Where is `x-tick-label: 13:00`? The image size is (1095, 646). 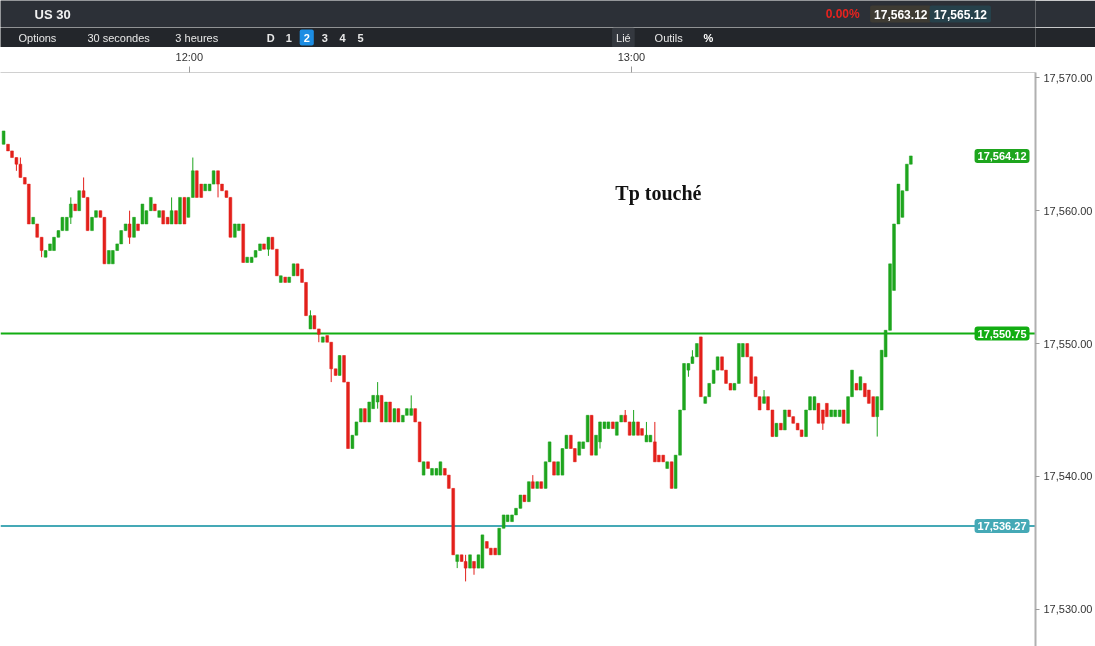 x-tick-label: 13:00 is located at coordinates (631, 56).